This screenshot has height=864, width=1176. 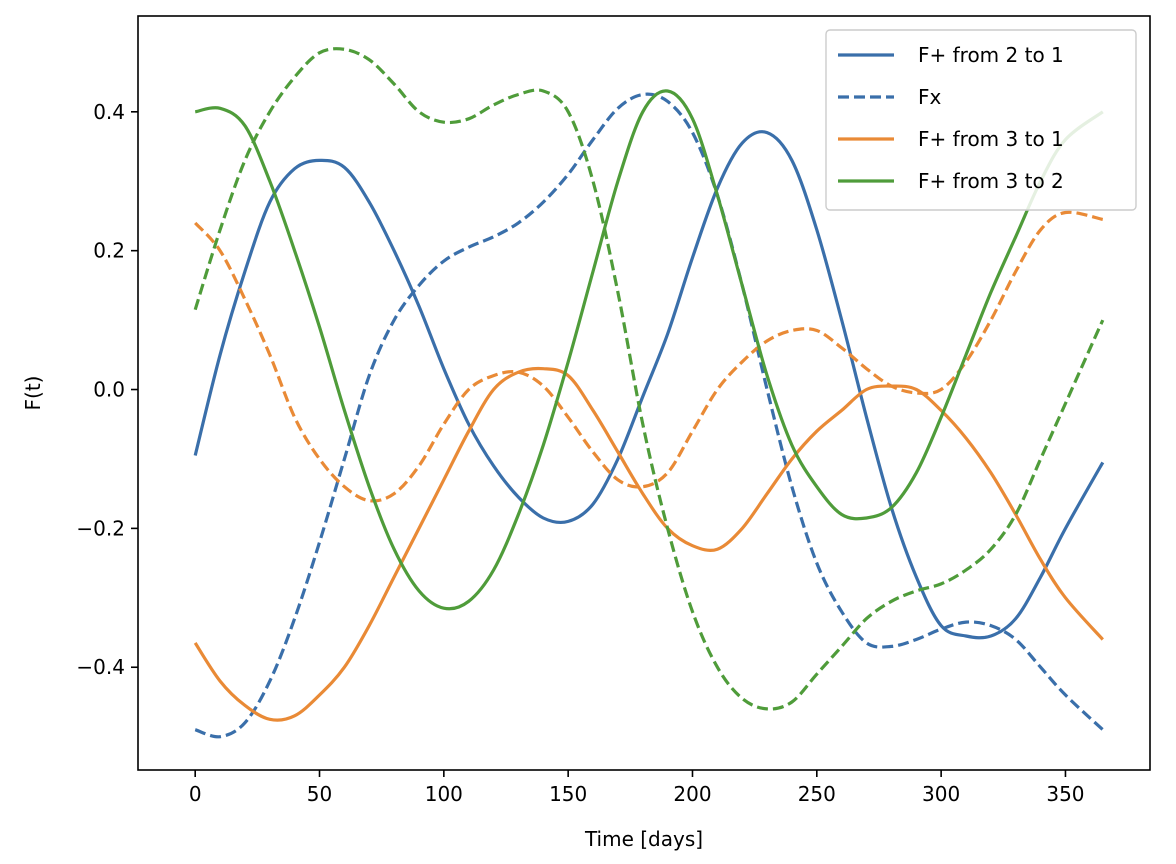 I want to click on legend-box, so click(x=981, y=120).